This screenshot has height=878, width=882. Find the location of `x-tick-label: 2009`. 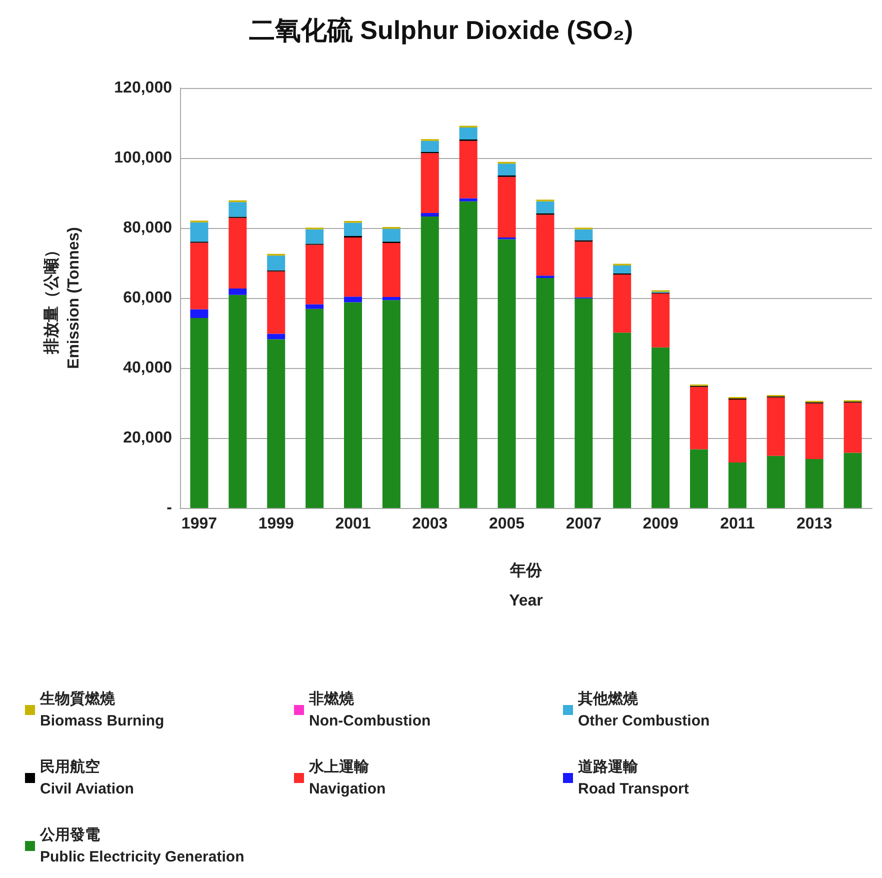

x-tick-label: 2009 is located at coordinates (660, 524).